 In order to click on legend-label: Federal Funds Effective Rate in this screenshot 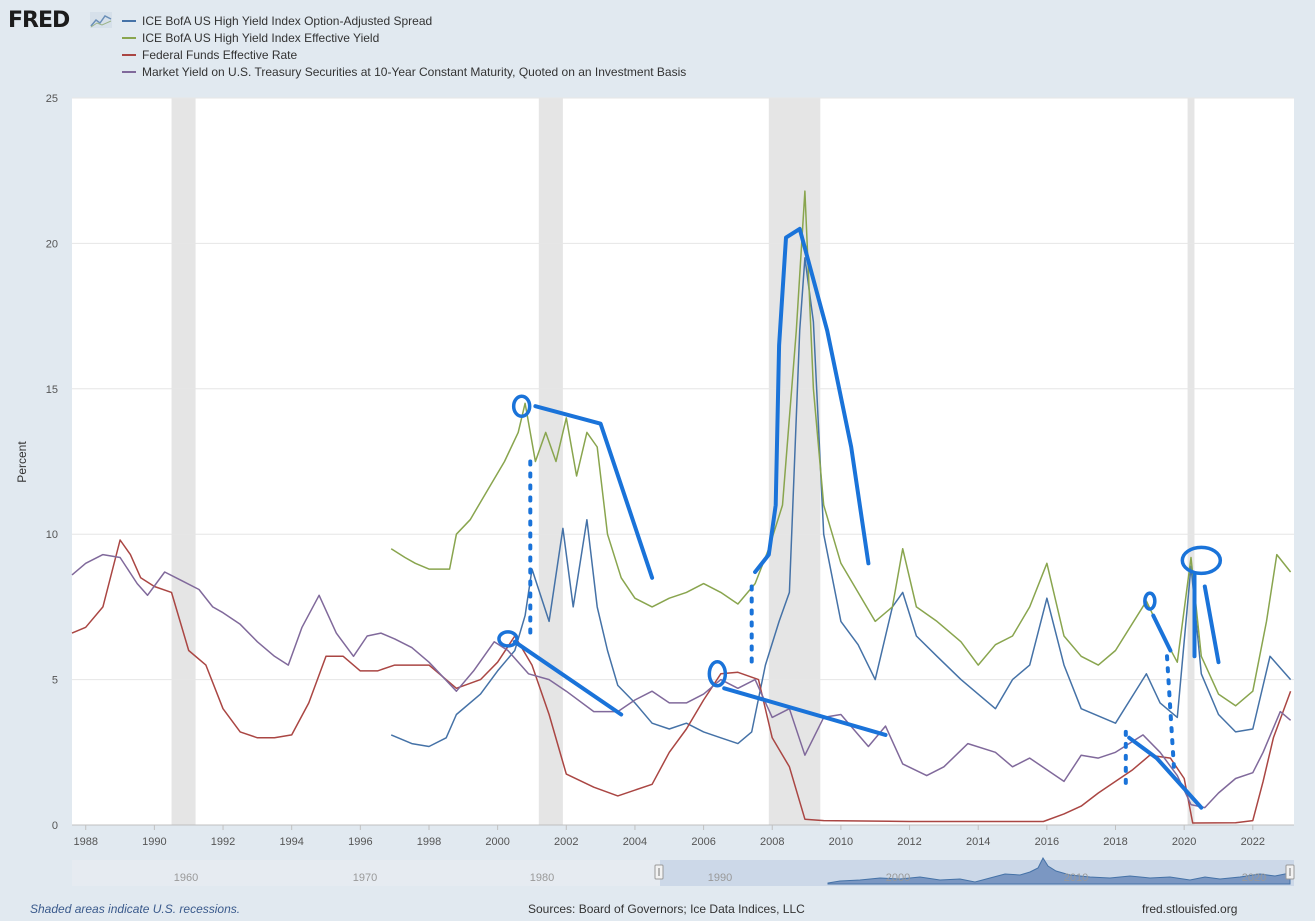, I will do `click(220, 54)`.